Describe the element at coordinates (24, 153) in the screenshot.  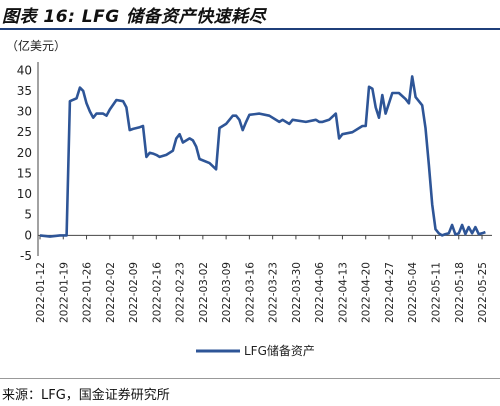
I see `y-tick-label: 20` at that location.